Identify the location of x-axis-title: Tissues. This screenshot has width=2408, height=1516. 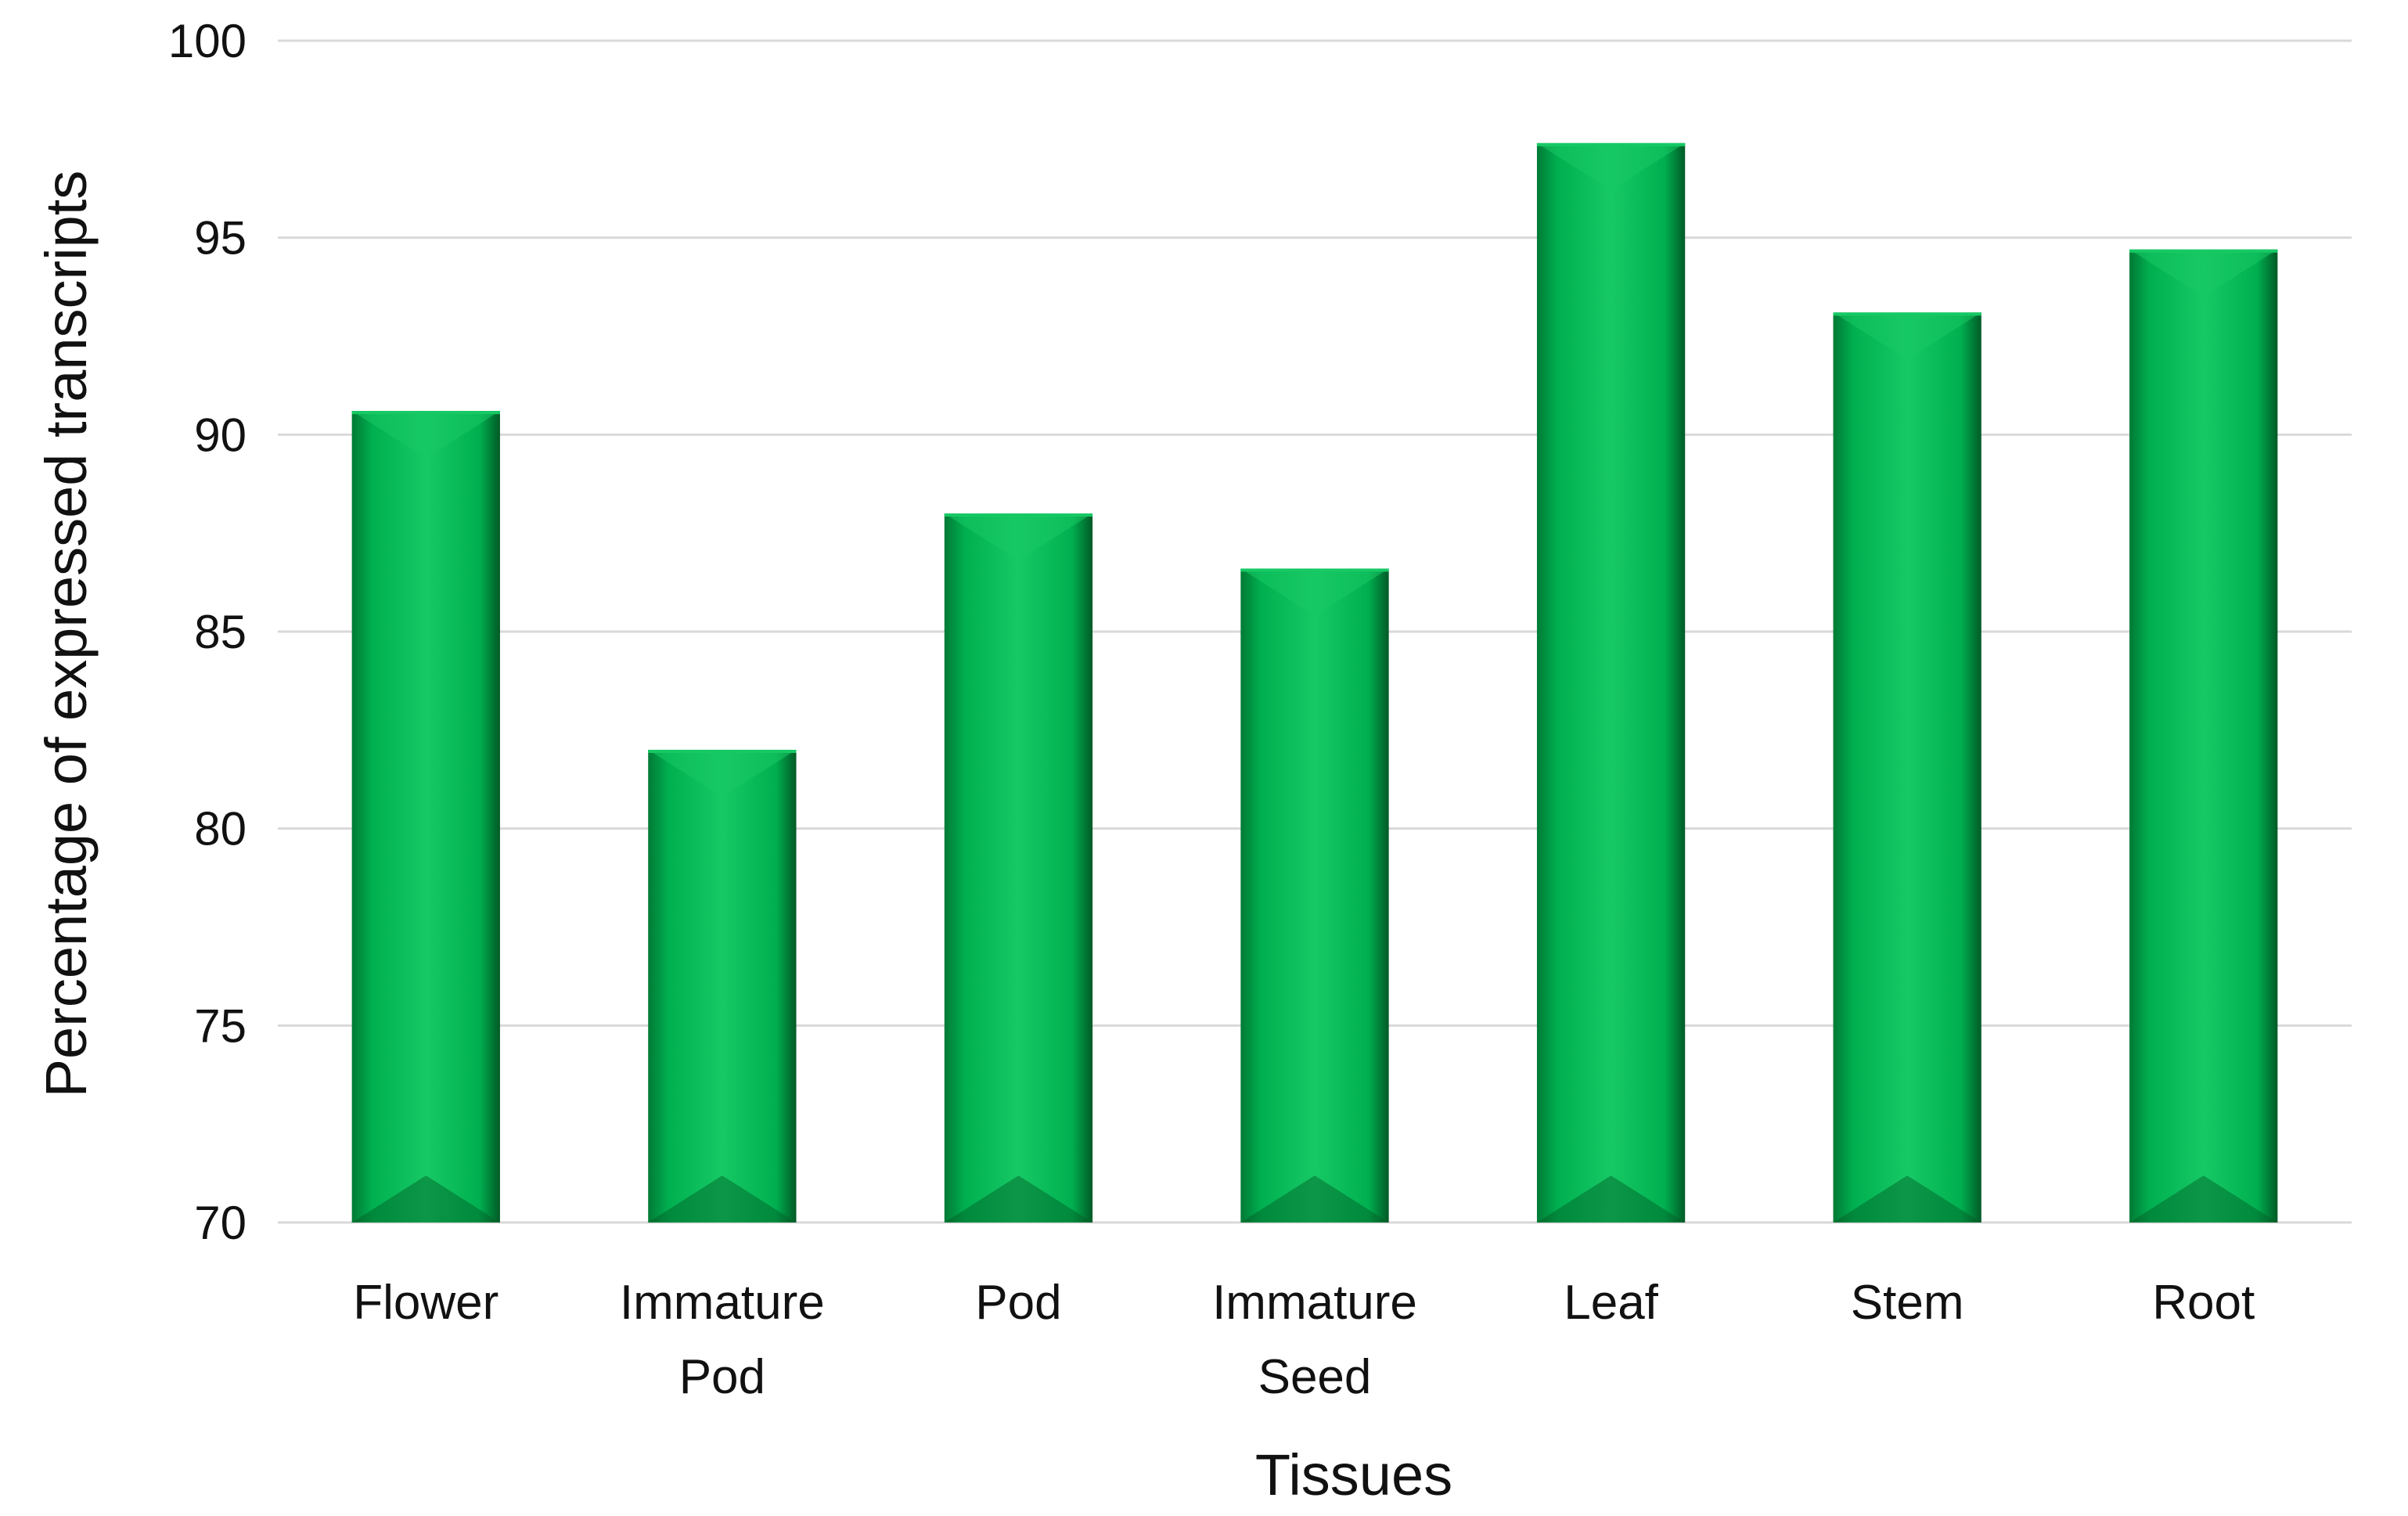
(1353, 1474).